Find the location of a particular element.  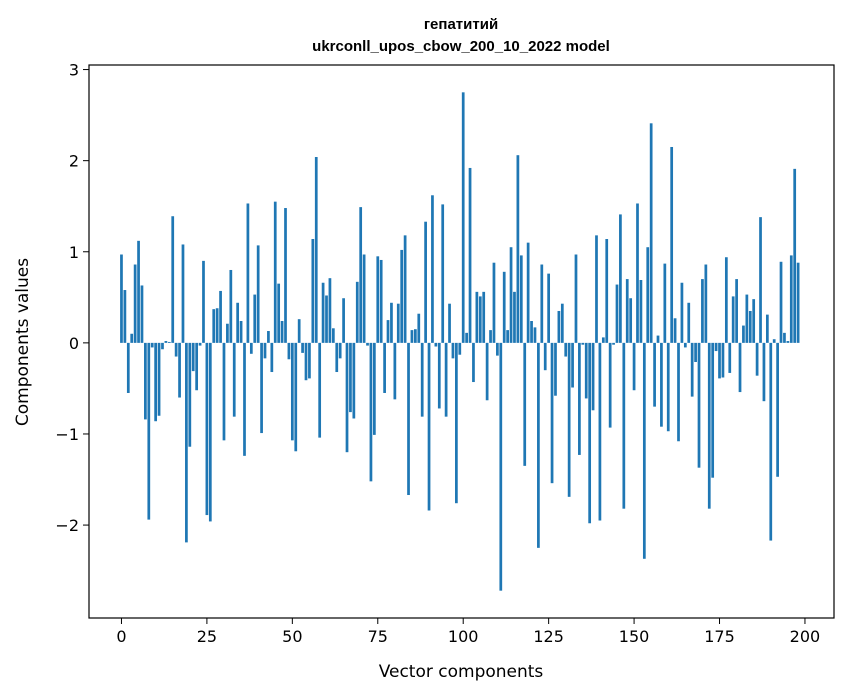

x-tick-label: 200 is located at coordinates (805, 636).